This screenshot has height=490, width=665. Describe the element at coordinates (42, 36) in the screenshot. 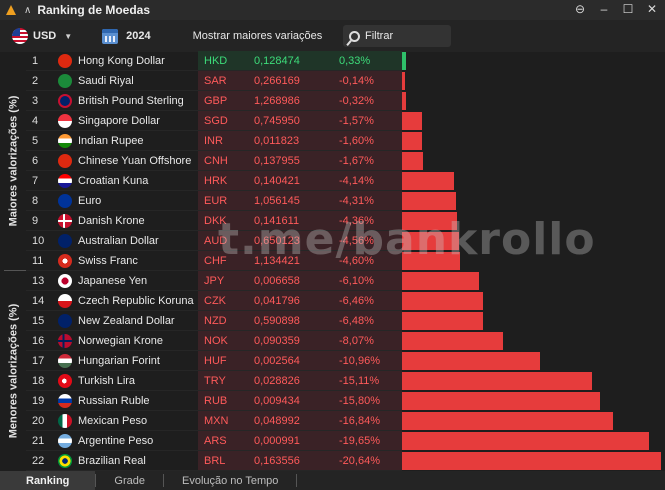

I see `currency-select: USD ▼` at that location.